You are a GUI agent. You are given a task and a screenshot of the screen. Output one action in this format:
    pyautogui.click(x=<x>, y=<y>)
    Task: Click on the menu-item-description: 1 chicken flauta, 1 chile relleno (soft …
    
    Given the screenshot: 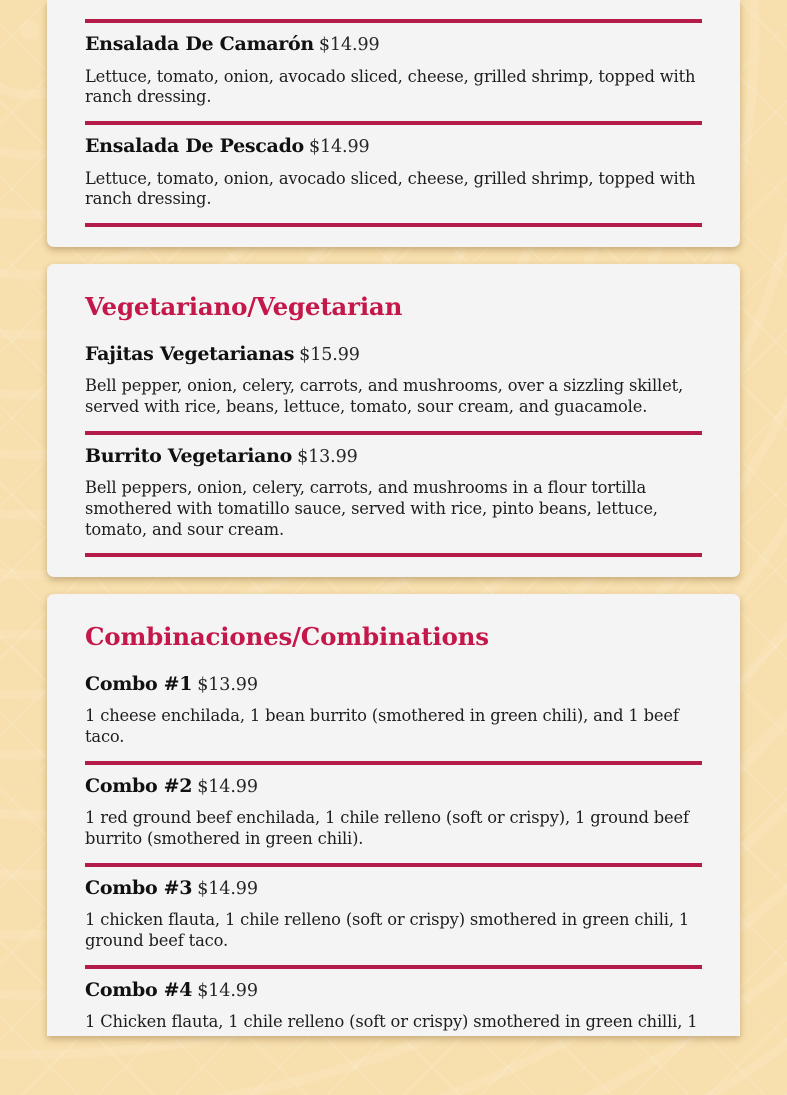 What is the action you would take?
    pyautogui.click(x=387, y=930)
    